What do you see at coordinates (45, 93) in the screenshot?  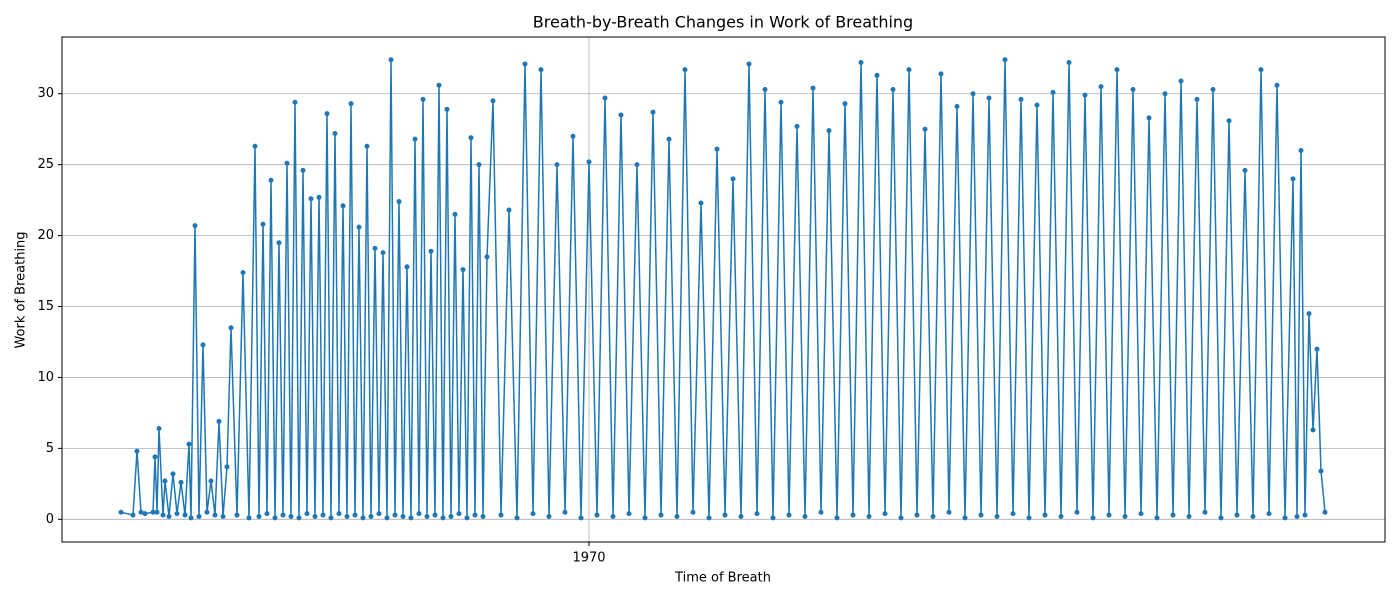 I see `y-tick-label: 30` at bounding box center [45, 93].